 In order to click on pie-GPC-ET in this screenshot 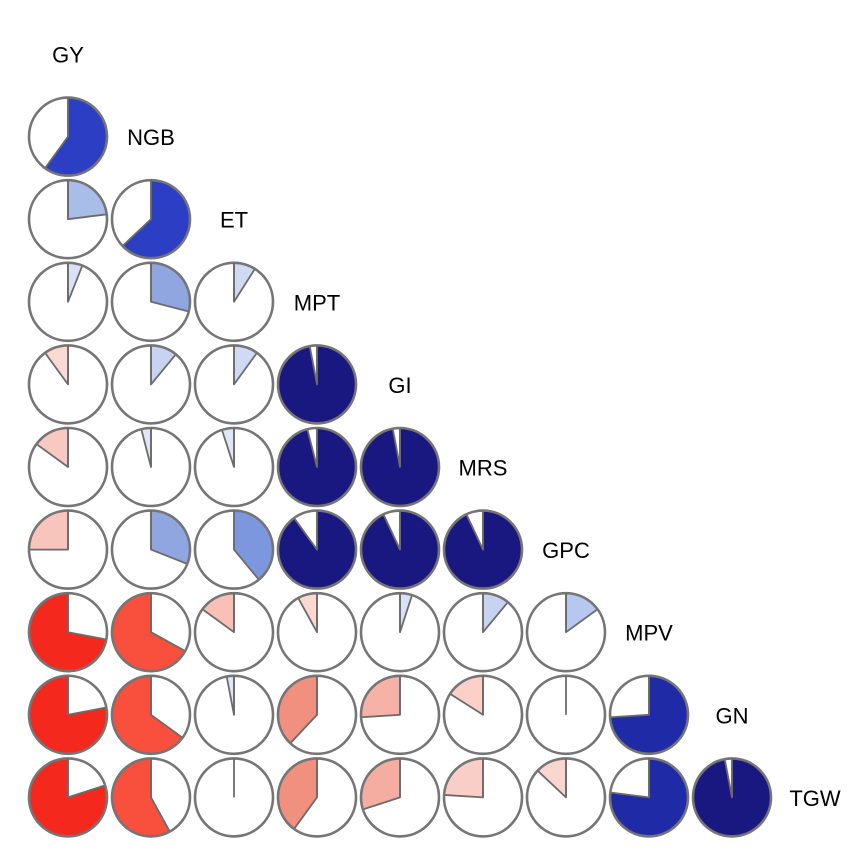, I will do `click(234, 549)`.